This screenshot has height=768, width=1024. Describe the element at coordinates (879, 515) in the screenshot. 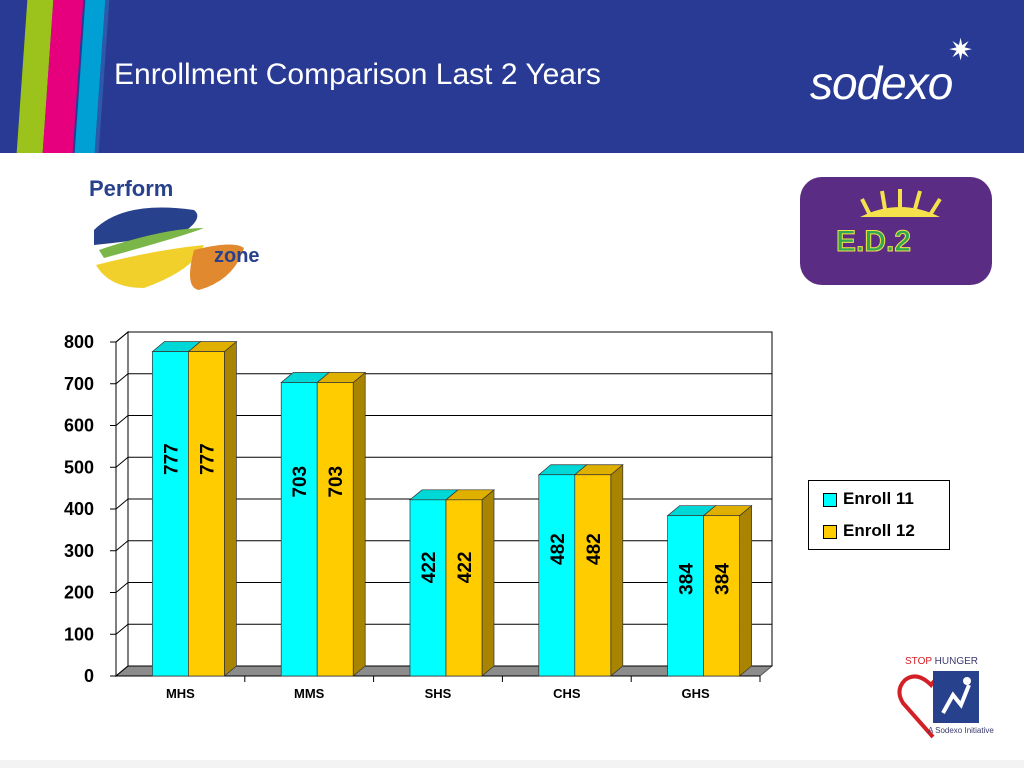

I see `chart-legend: Enroll 11 Enroll 12` at that location.